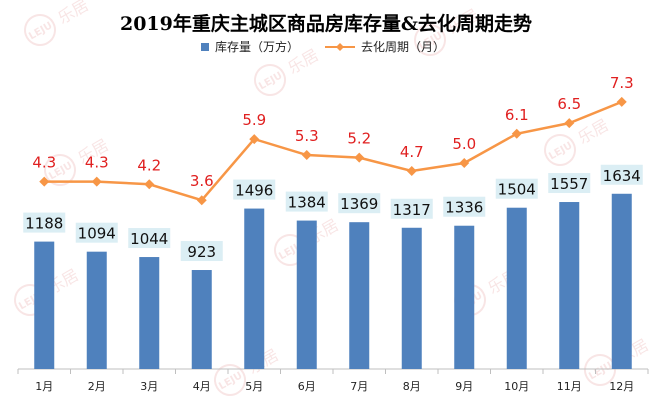 Image resolution: width=652 pixels, height=402 pixels. I want to click on bar-value-label: 1336, so click(464, 208).